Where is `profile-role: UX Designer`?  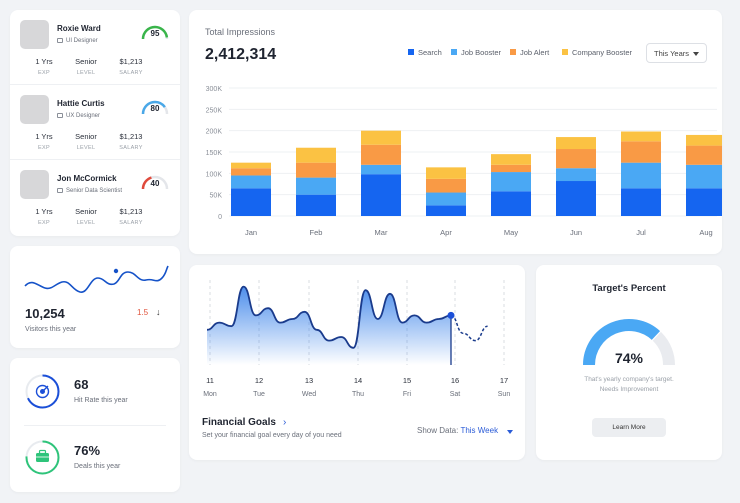 profile-role: UX Designer is located at coordinates (78, 116).